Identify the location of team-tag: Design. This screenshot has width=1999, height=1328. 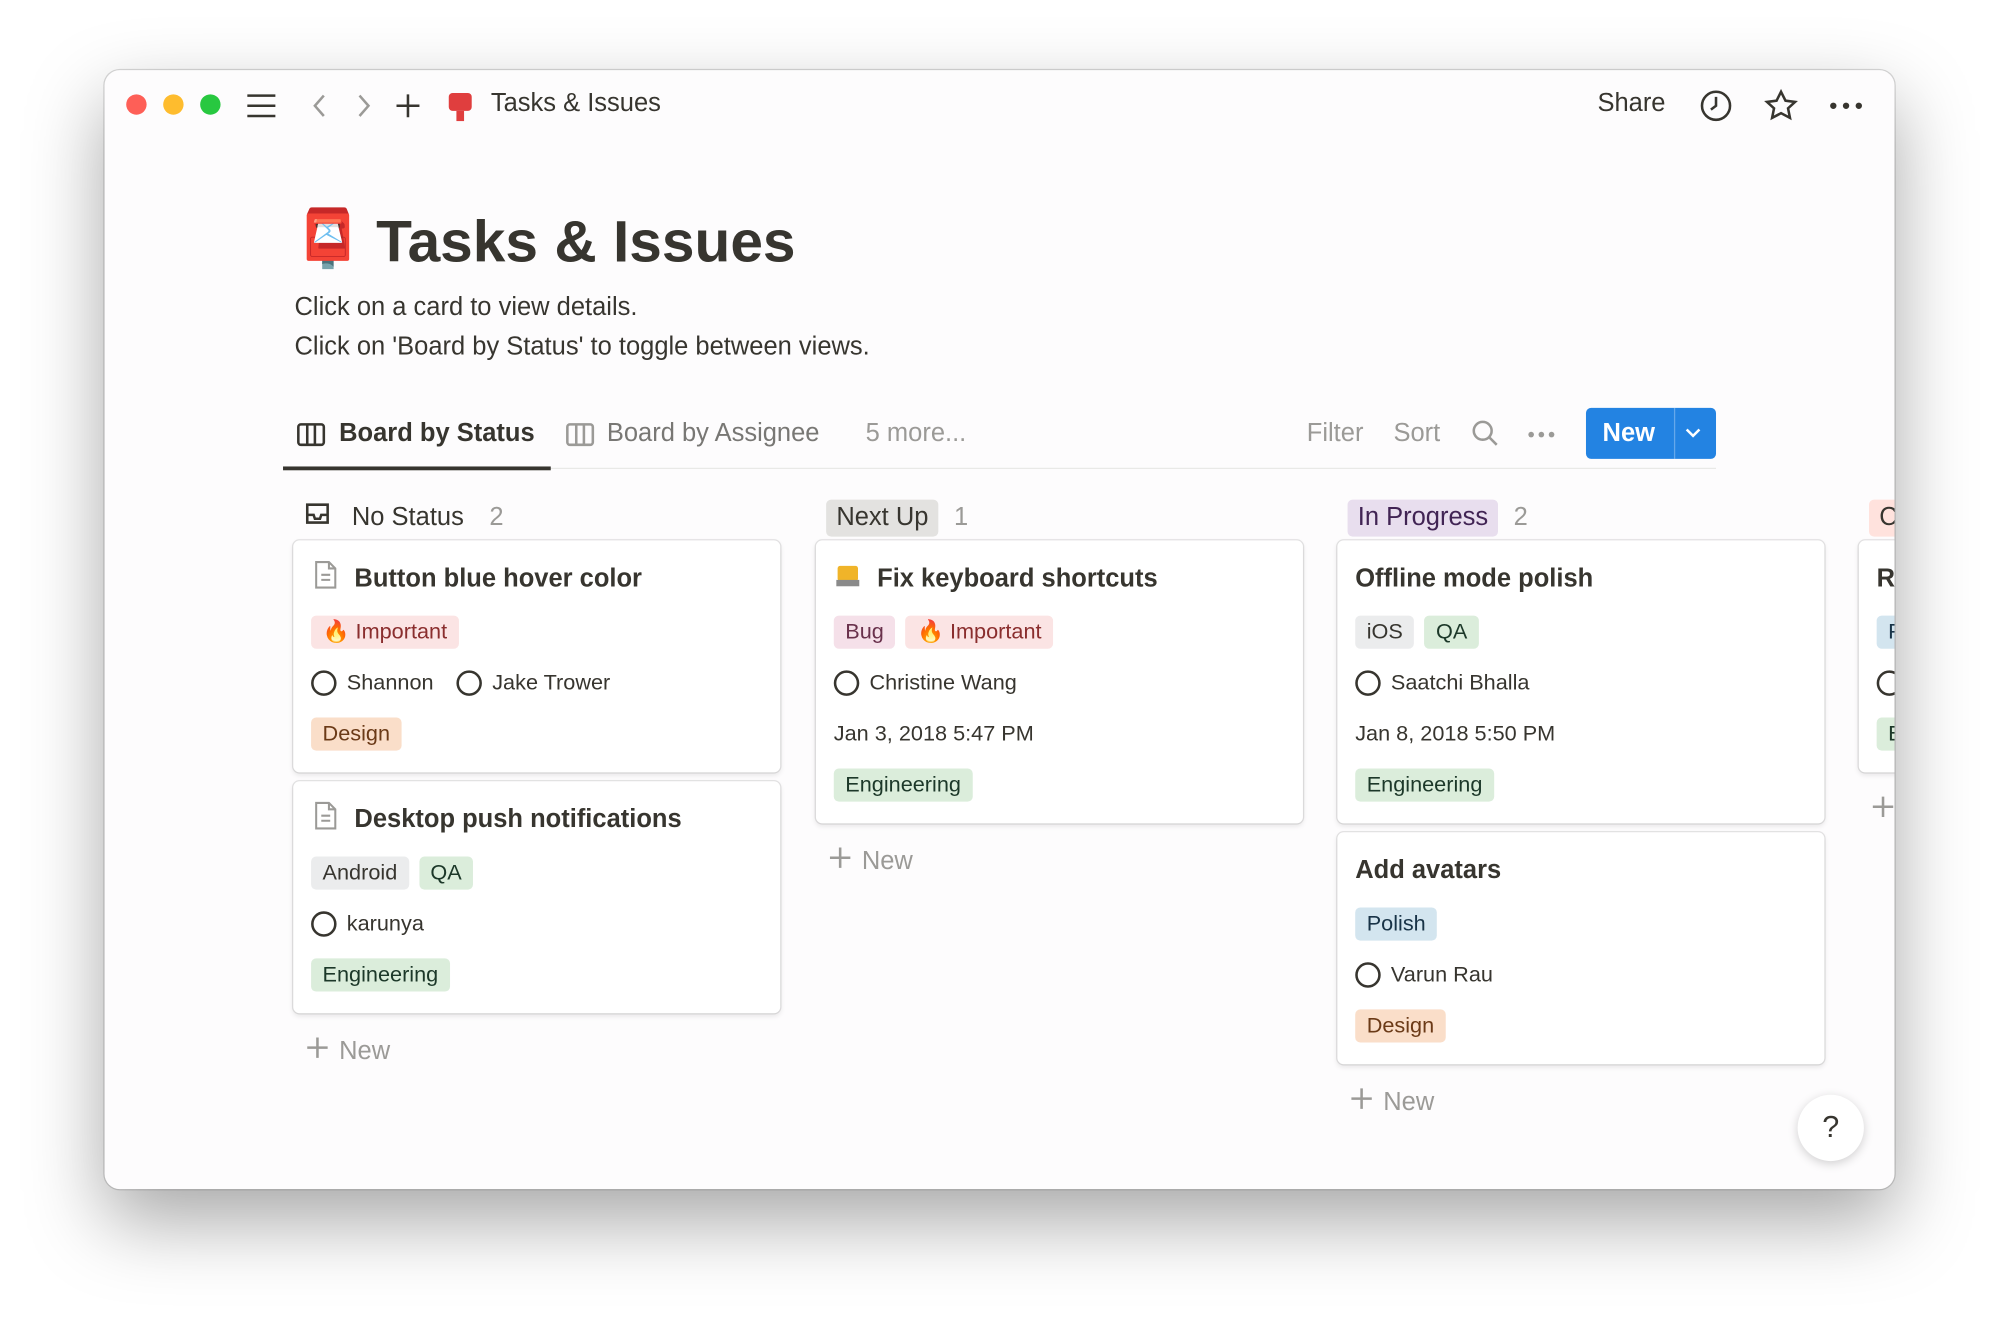
(356, 734).